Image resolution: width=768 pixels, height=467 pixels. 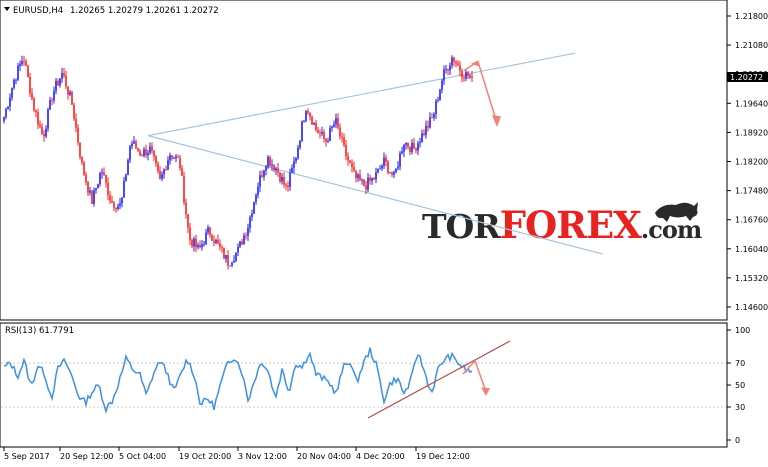 What do you see at coordinates (380, 456) in the screenshot?
I see `time-tick-label: 4 Dec 20:00` at bounding box center [380, 456].